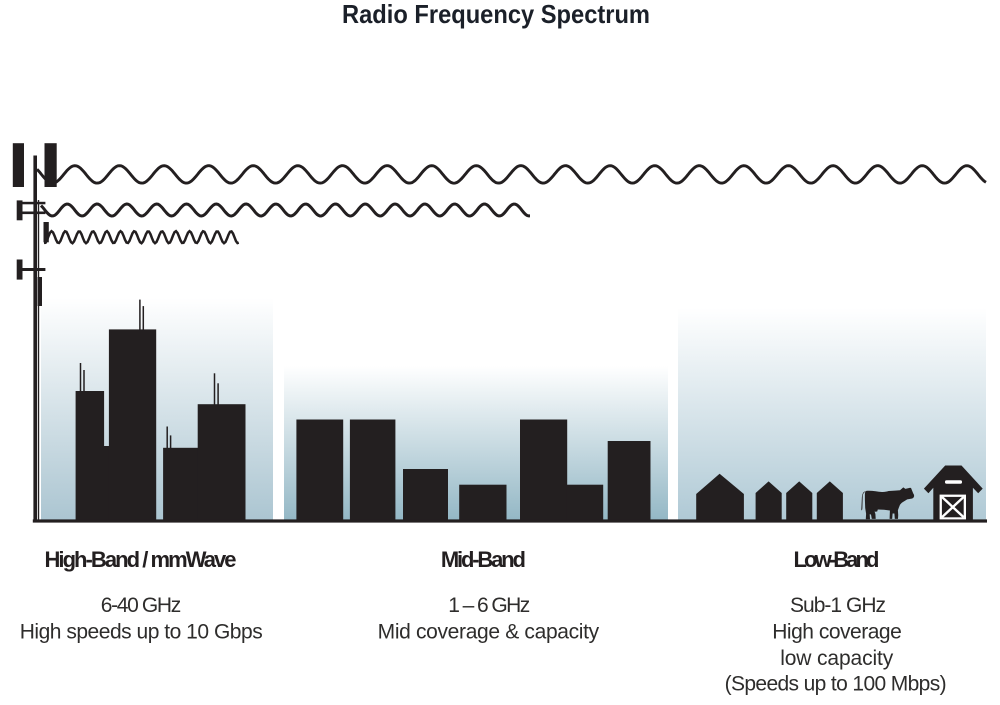 Image resolution: width=1000 pixels, height=705 pixels. I want to click on svg-text: low capacity, so click(837, 658).